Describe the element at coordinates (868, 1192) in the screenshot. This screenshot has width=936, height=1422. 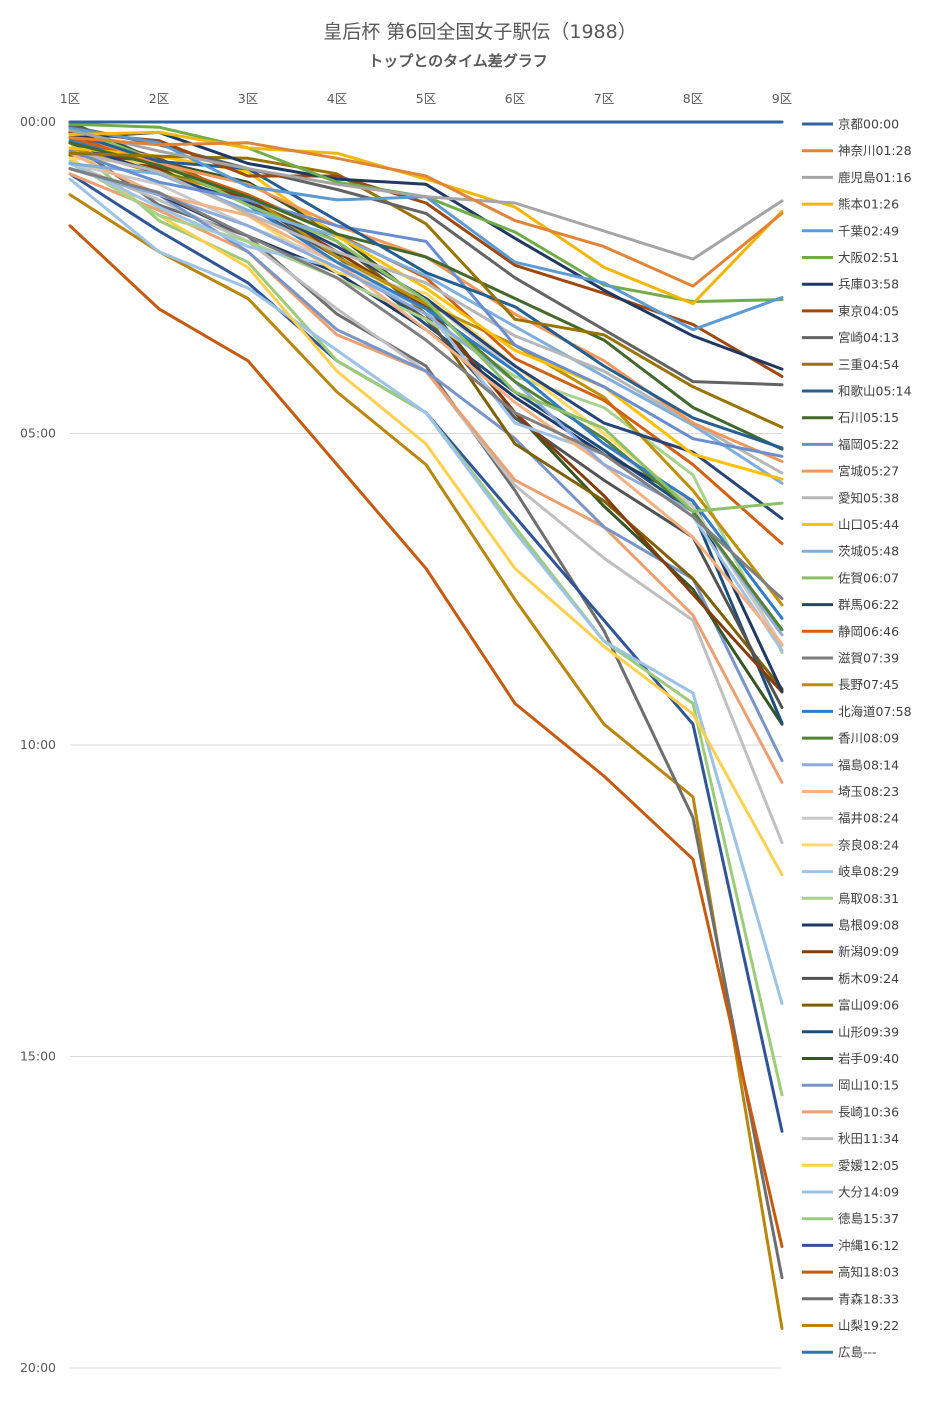
I see `legend-label: 大分14:09` at that location.